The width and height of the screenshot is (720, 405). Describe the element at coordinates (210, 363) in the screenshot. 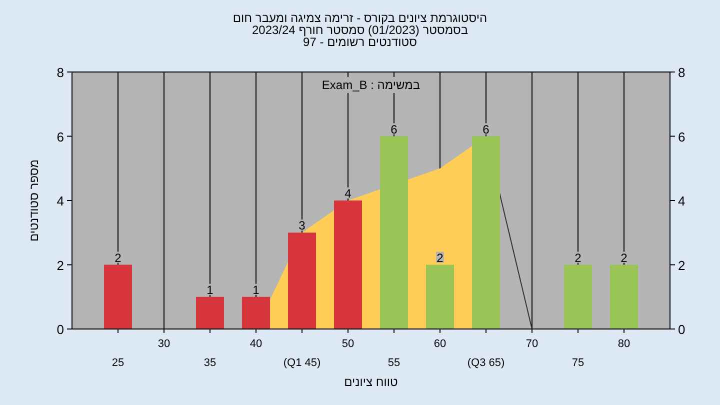

I see `x-tick-label: 35` at that location.